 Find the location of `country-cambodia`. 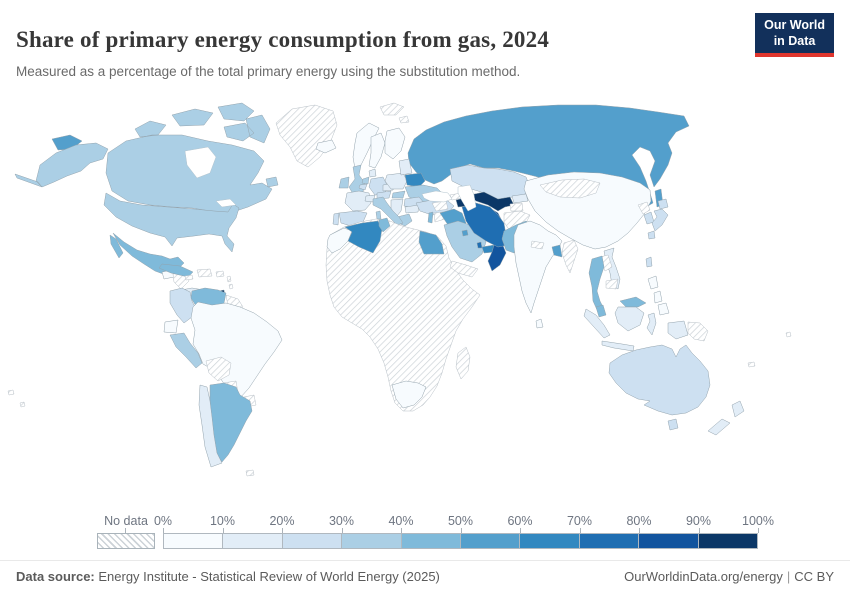

country-cambodia is located at coordinates (612, 284).